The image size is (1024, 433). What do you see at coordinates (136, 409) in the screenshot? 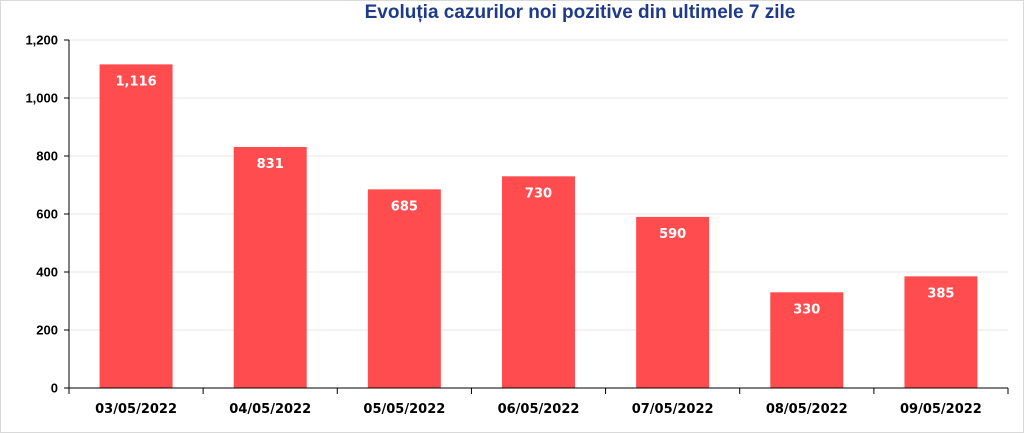
I see `x-tick-label: 03/05/2022` at bounding box center [136, 409].